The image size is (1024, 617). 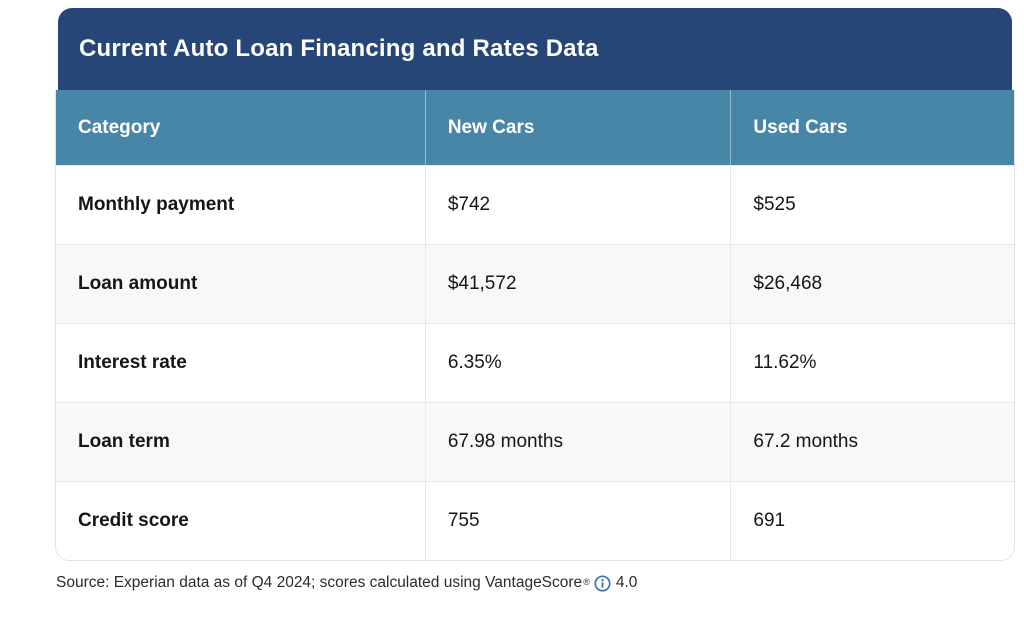 I want to click on new-cars-value: $742, so click(x=577, y=205).